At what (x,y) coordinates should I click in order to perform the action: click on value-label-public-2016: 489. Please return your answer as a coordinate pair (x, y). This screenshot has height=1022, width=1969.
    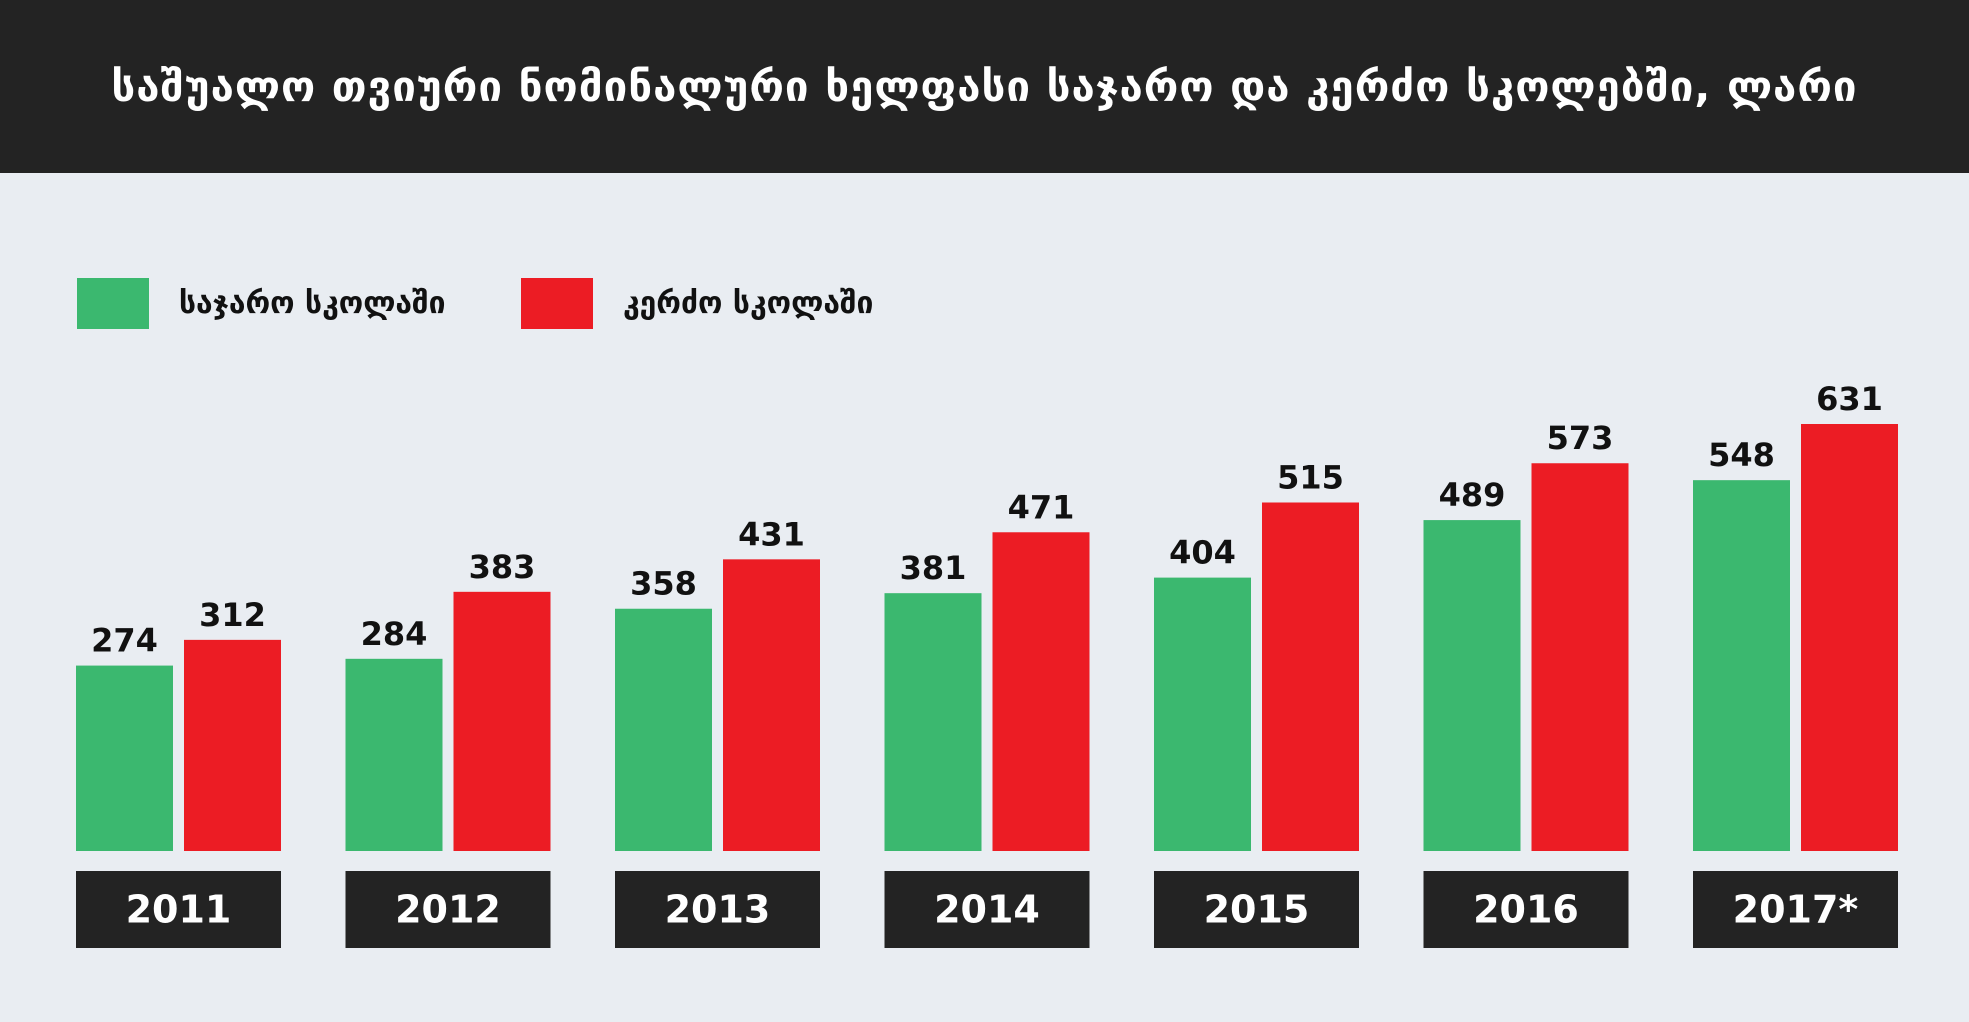
    Looking at the image, I should click on (1472, 495).